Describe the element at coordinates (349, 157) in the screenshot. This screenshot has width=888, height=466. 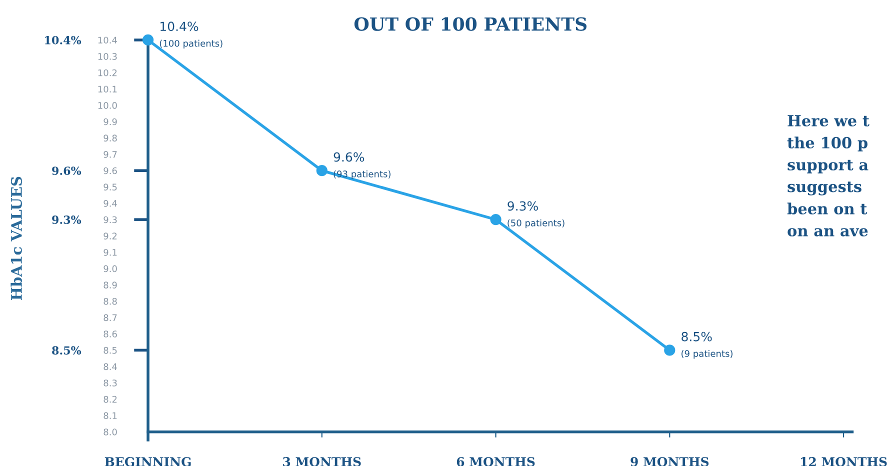
I see `data-label: 9.6%` at that location.